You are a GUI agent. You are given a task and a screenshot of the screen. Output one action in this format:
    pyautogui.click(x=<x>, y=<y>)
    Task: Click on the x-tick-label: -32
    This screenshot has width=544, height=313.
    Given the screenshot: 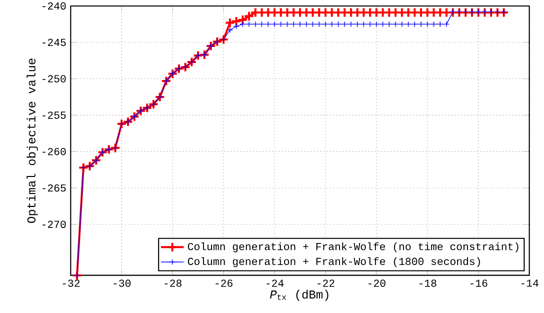 What is the action you would take?
    pyautogui.click(x=71, y=283)
    